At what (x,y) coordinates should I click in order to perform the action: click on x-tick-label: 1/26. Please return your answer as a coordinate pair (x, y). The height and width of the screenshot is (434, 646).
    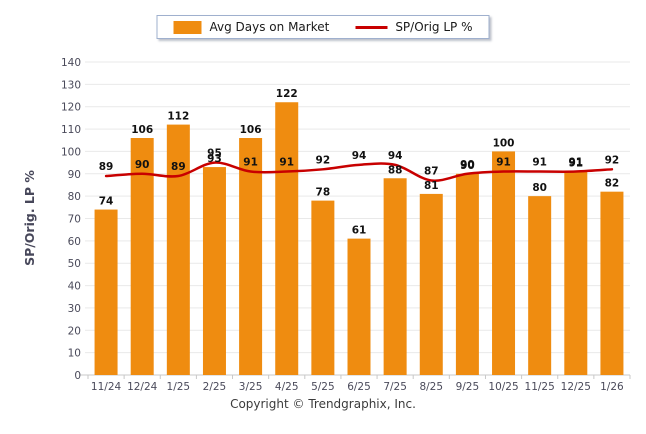
    Looking at the image, I should click on (612, 387).